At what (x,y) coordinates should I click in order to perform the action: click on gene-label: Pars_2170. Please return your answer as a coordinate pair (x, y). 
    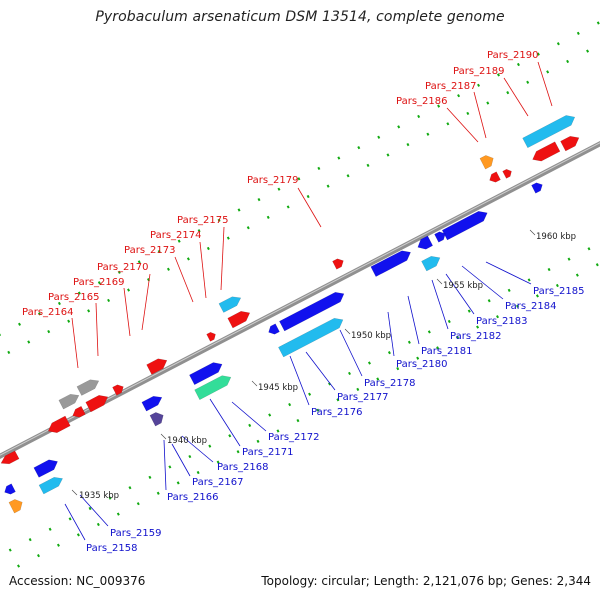
    Looking at the image, I should click on (122, 267).